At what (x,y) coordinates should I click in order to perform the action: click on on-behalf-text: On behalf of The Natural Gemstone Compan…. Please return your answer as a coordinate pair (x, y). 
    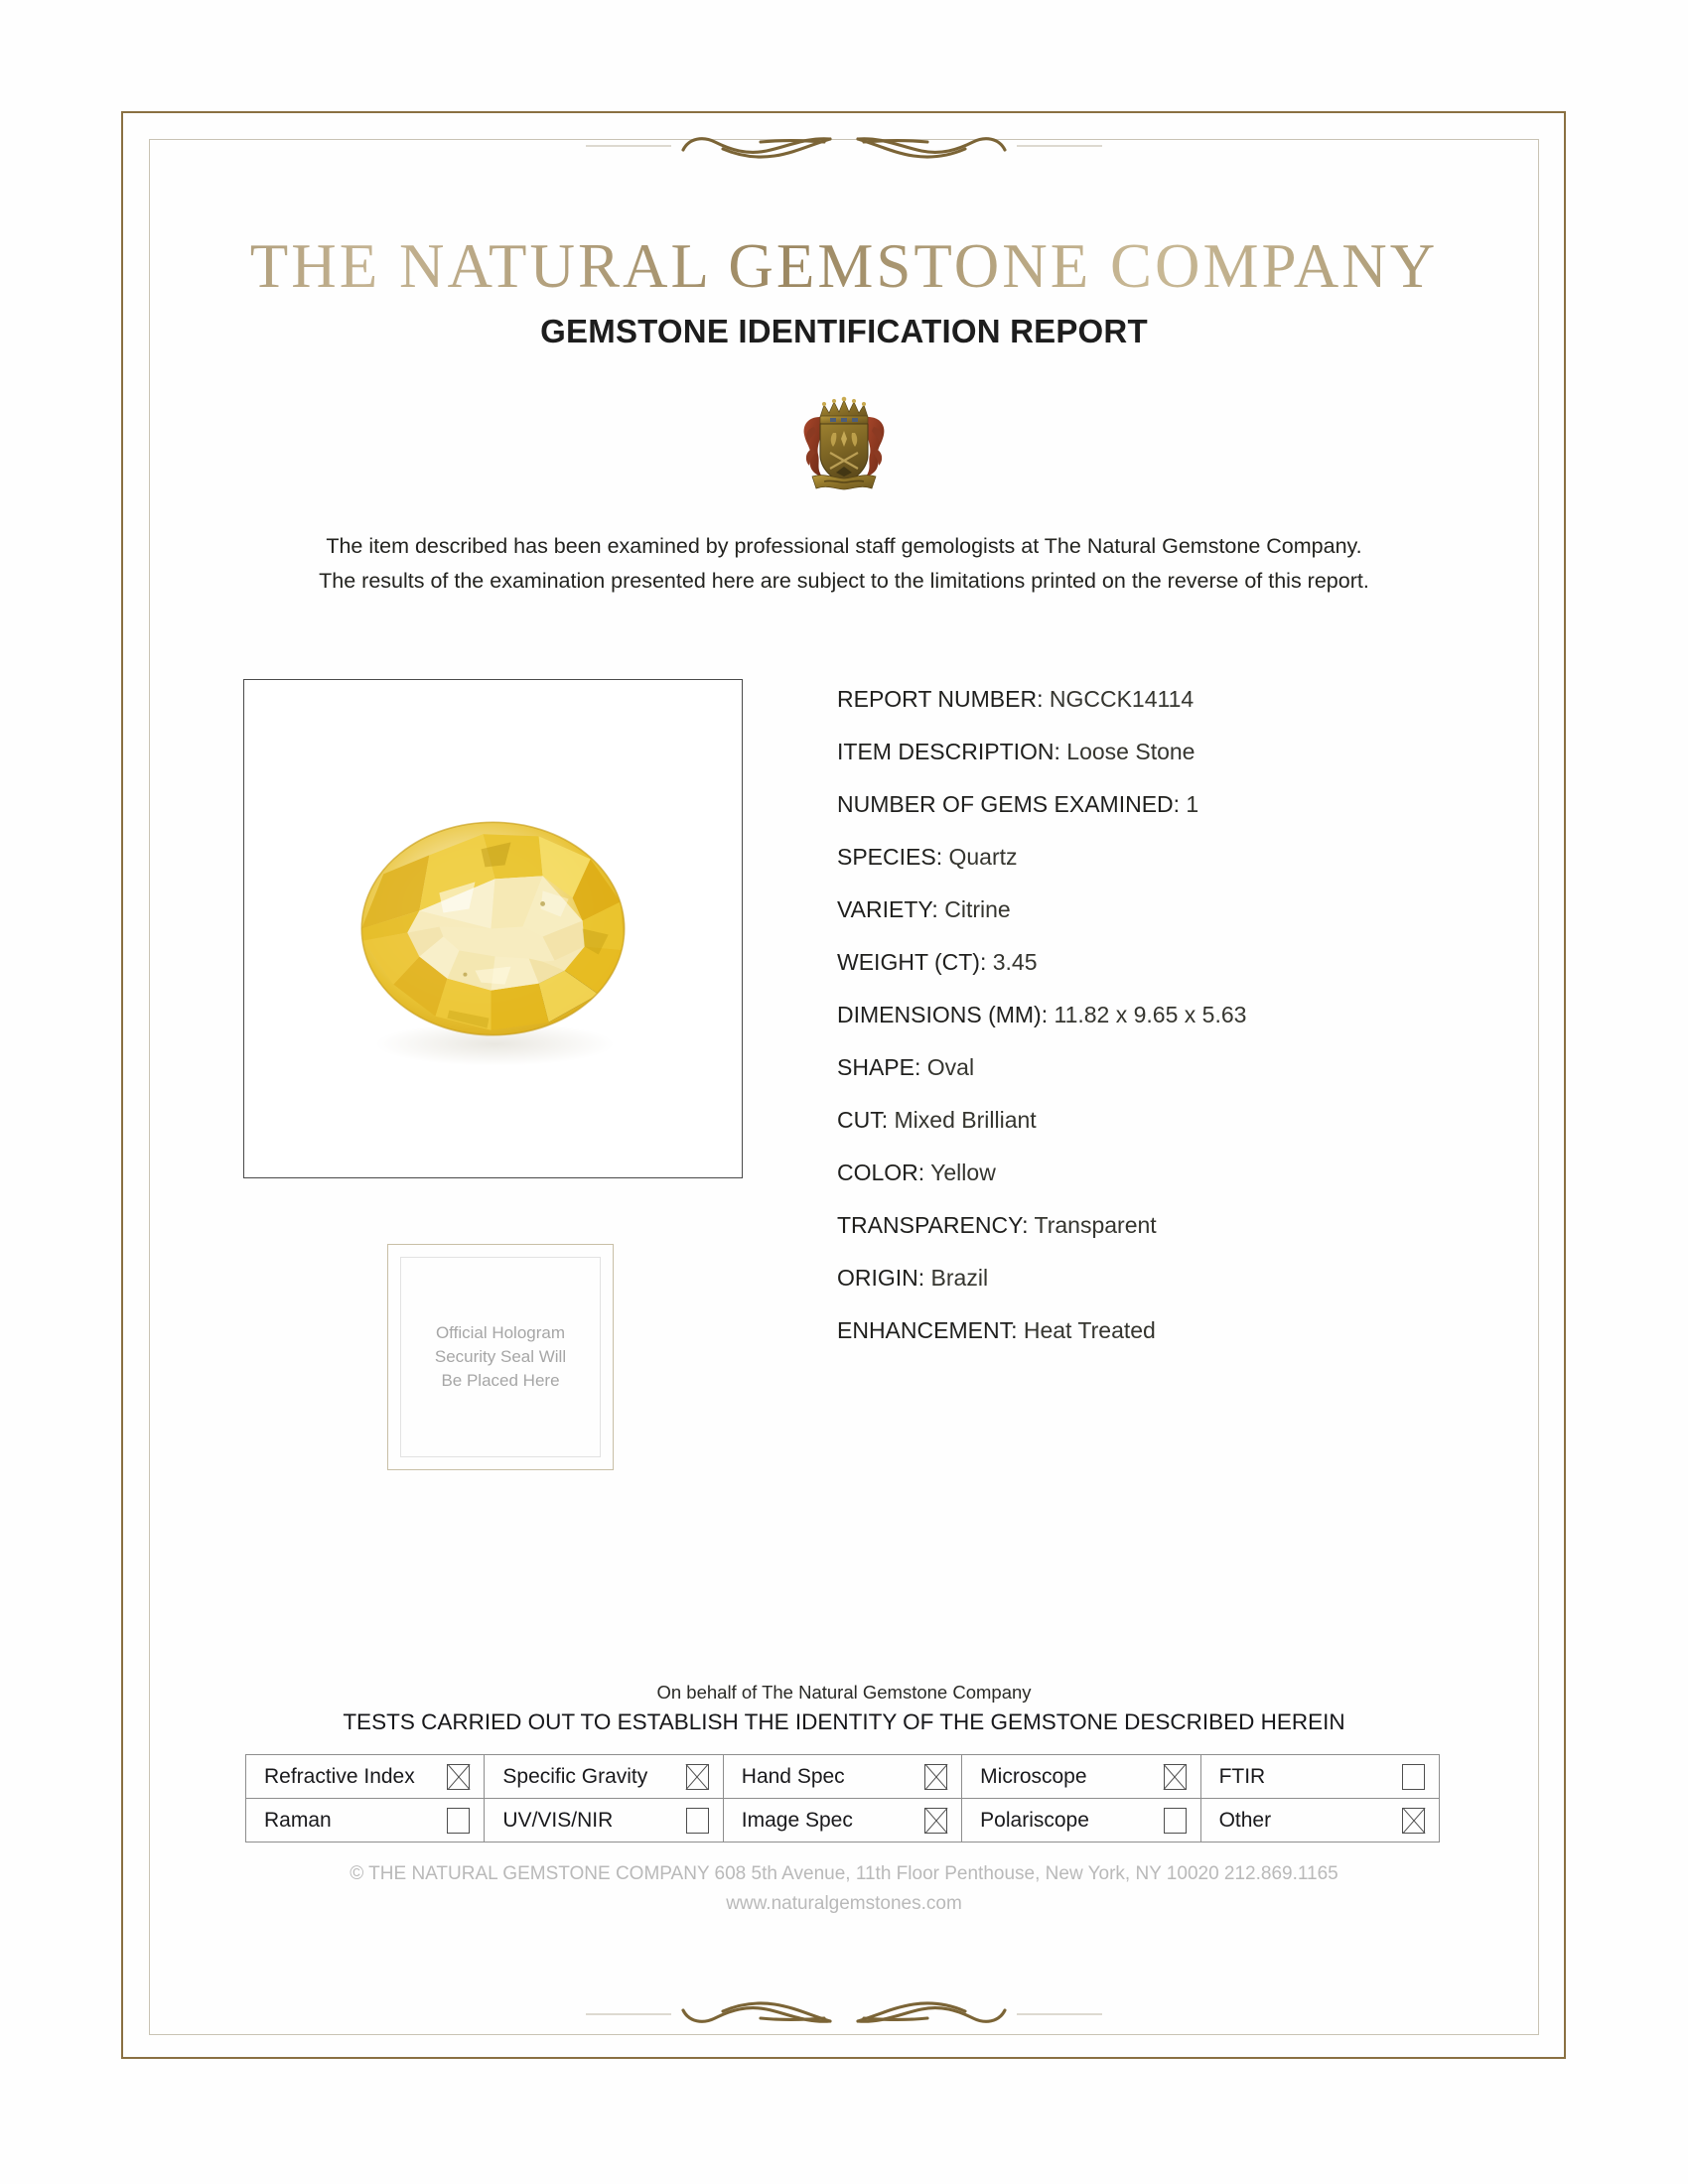
    Looking at the image, I should click on (844, 1692).